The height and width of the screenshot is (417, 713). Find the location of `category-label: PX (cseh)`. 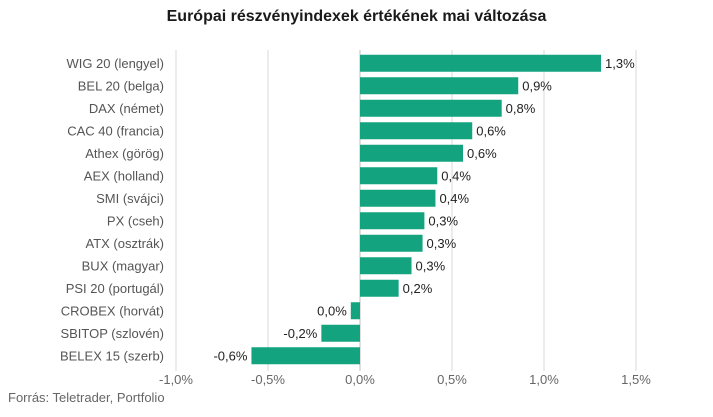

category-label: PX (cseh) is located at coordinates (135, 220).